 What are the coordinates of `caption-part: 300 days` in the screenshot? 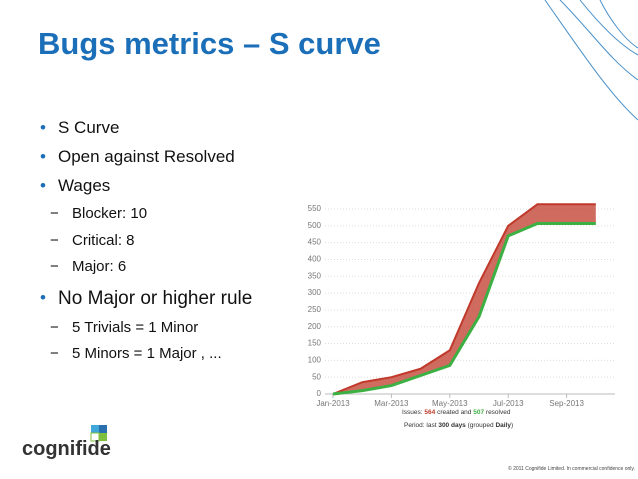 It's located at (452, 425).